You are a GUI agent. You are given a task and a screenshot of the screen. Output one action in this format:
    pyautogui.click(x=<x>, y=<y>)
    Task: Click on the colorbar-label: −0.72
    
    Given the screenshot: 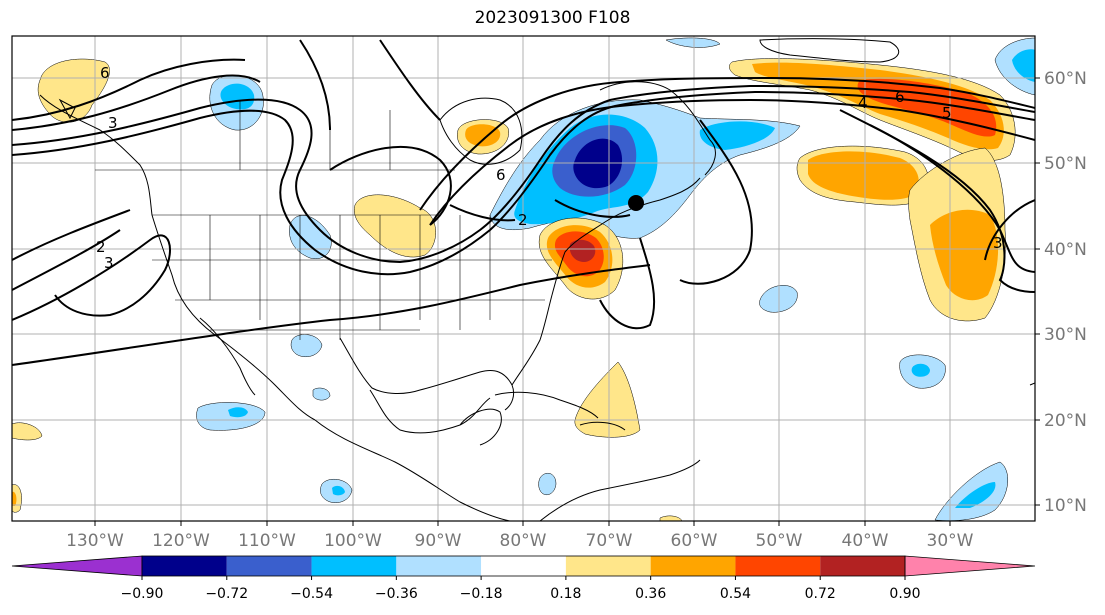 What is the action you would take?
    pyautogui.click(x=226, y=594)
    